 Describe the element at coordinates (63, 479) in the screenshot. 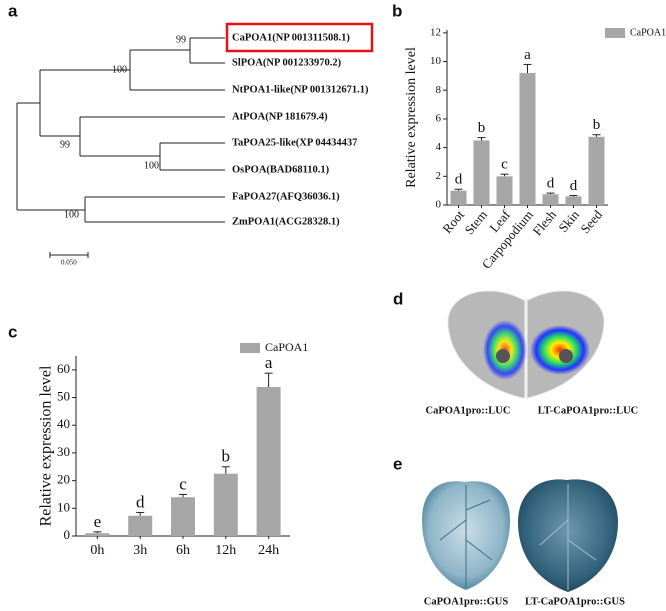

I see `y-tick-label: 20` at that location.